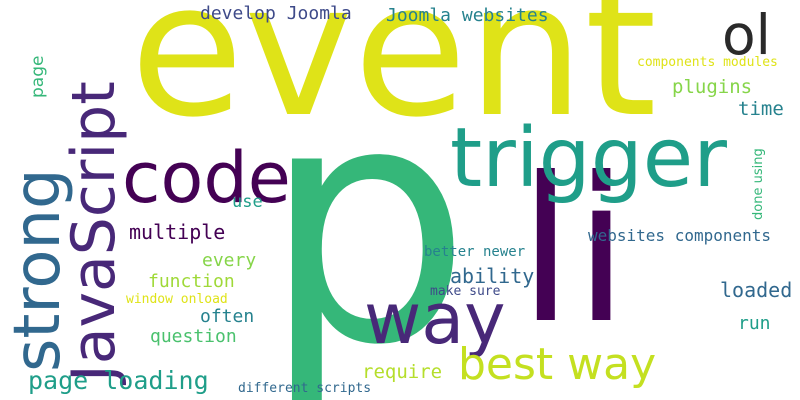  Describe the element at coordinates (761, 109) in the screenshot. I see `word-time: time` at that location.